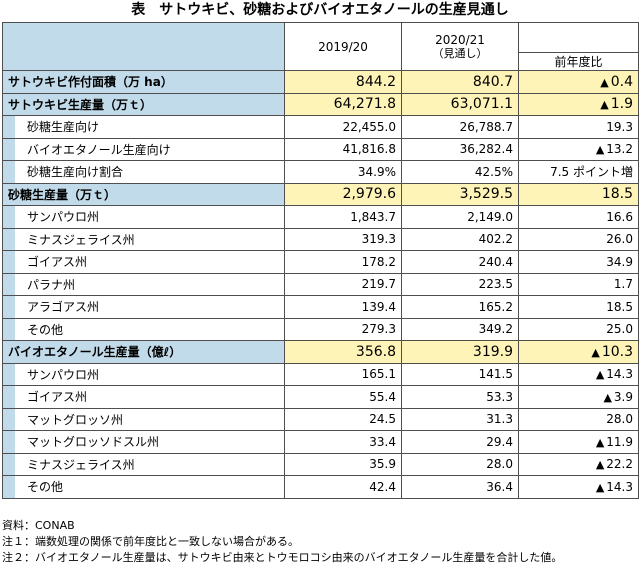 Image resolution: width=640 pixels, height=570 pixels. What do you see at coordinates (578, 61) in the screenshot?
I see `header-change: 前年度比` at bounding box center [578, 61].